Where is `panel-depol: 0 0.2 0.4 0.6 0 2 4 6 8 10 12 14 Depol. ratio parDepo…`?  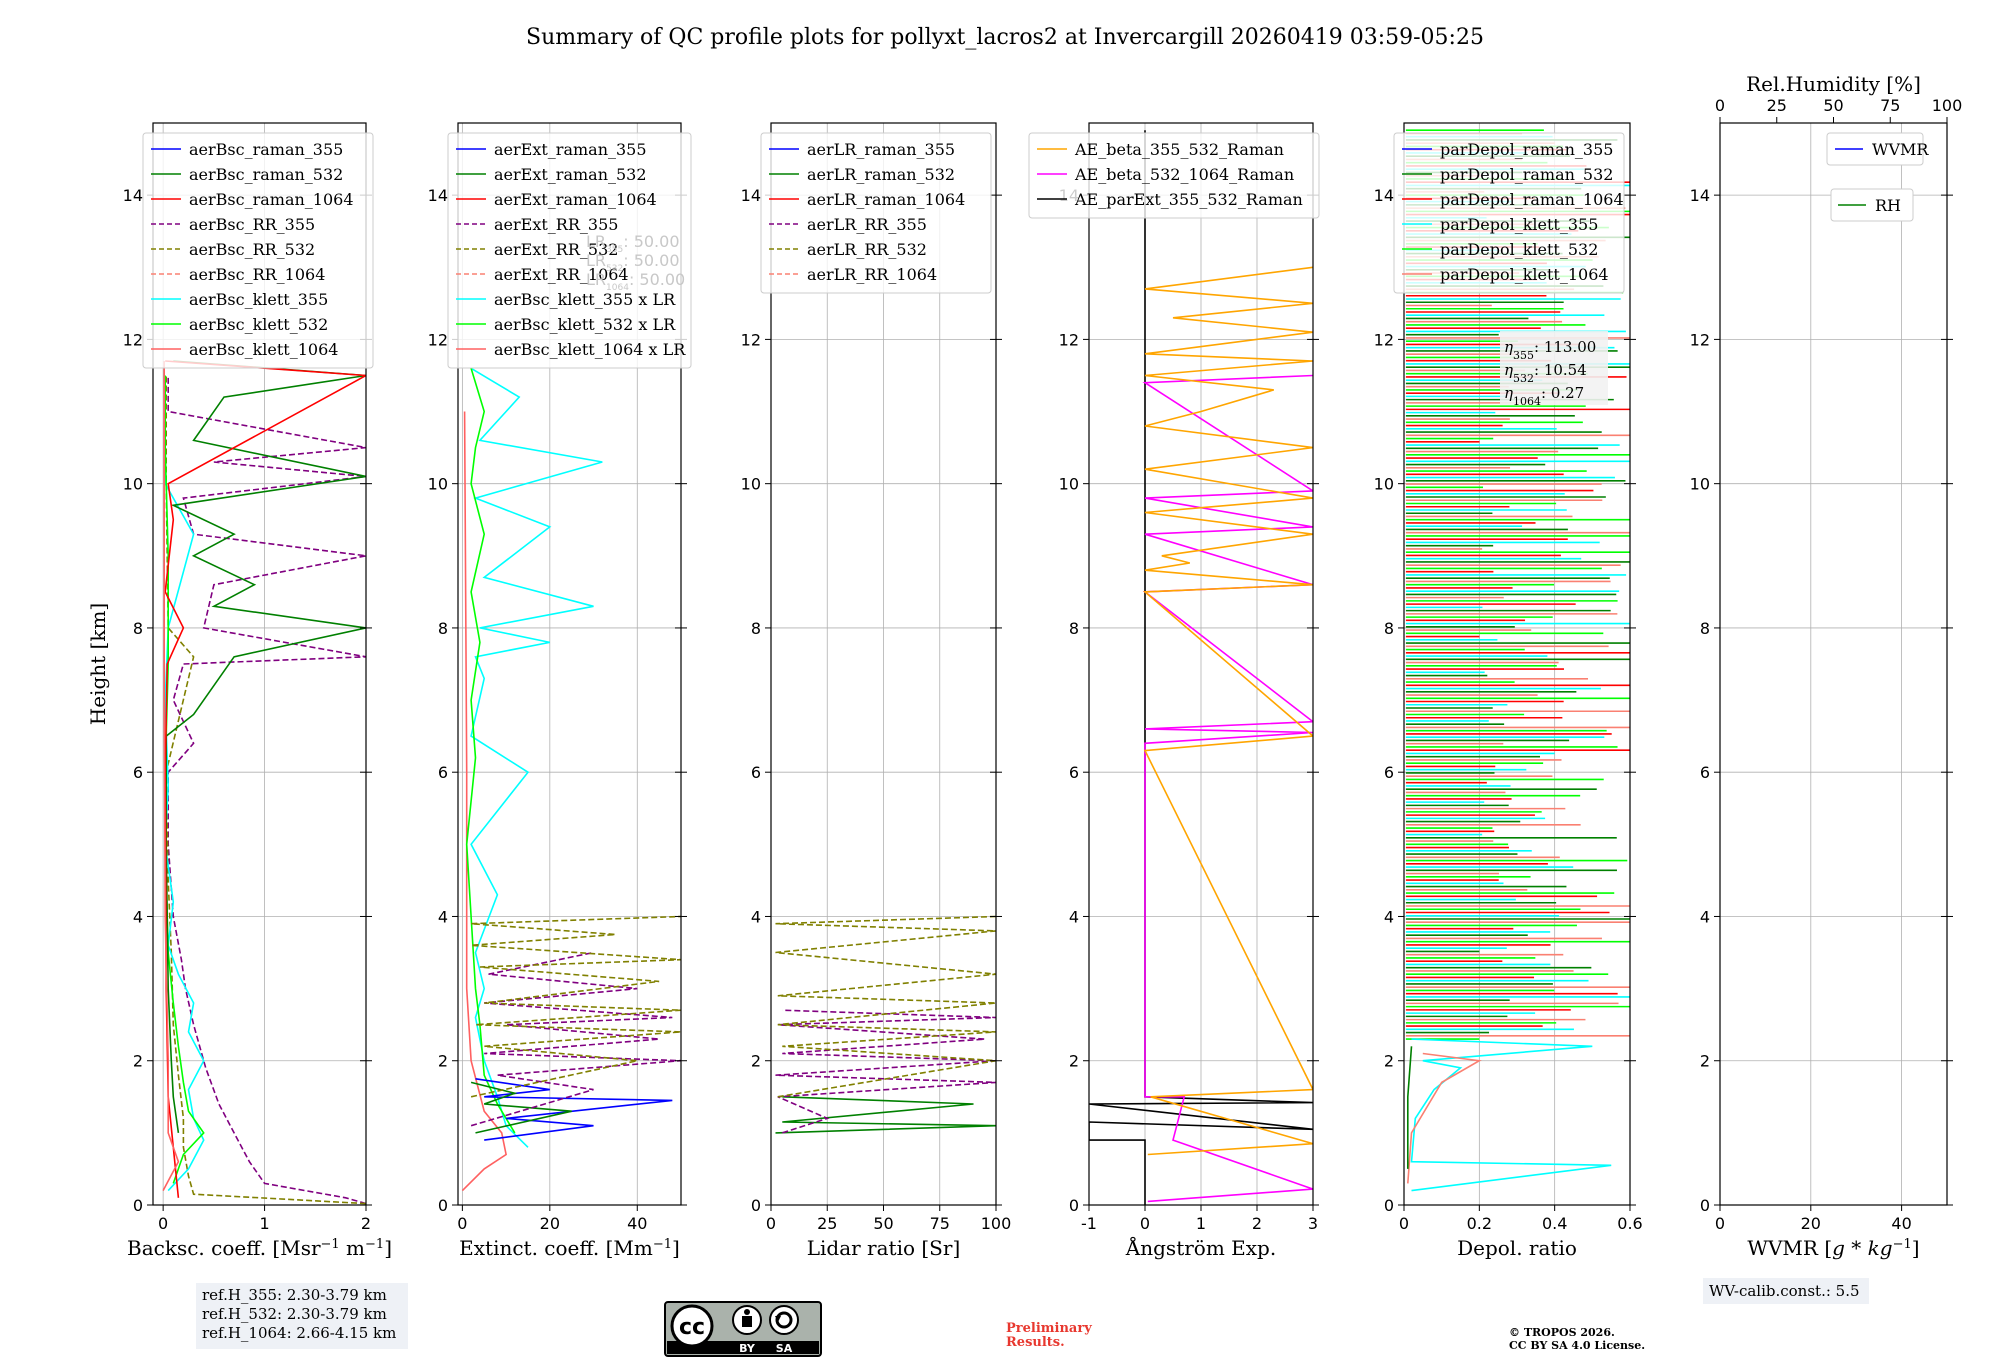
panel-depol: 0 0.2 0.4 0.6 0 2 4 6 8 10 12 14 Depol. ratio parDepo… is located at coordinates (1508, 691).